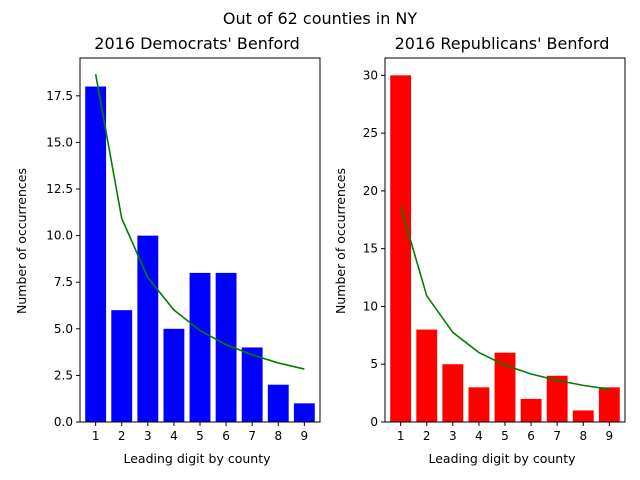  Describe the element at coordinates (59, 96) in the screenshot. I see `y-tick-label: 17.5` at that location.